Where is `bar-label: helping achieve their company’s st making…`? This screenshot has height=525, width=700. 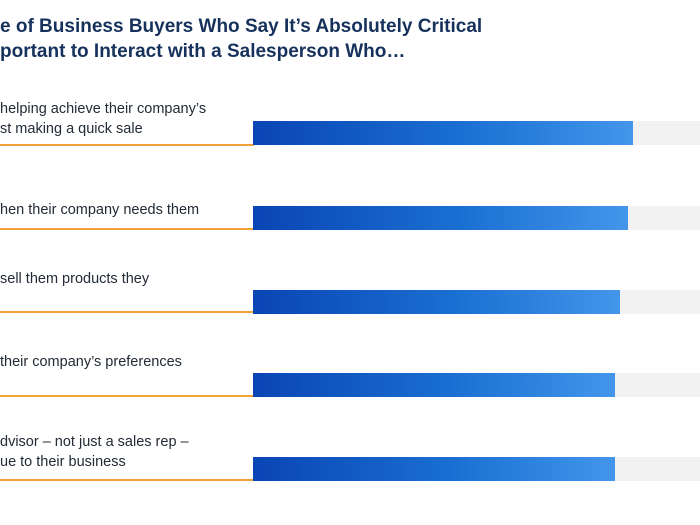
bar-label: helping achieve their company’s st making… is located at coordinates (125, 119).